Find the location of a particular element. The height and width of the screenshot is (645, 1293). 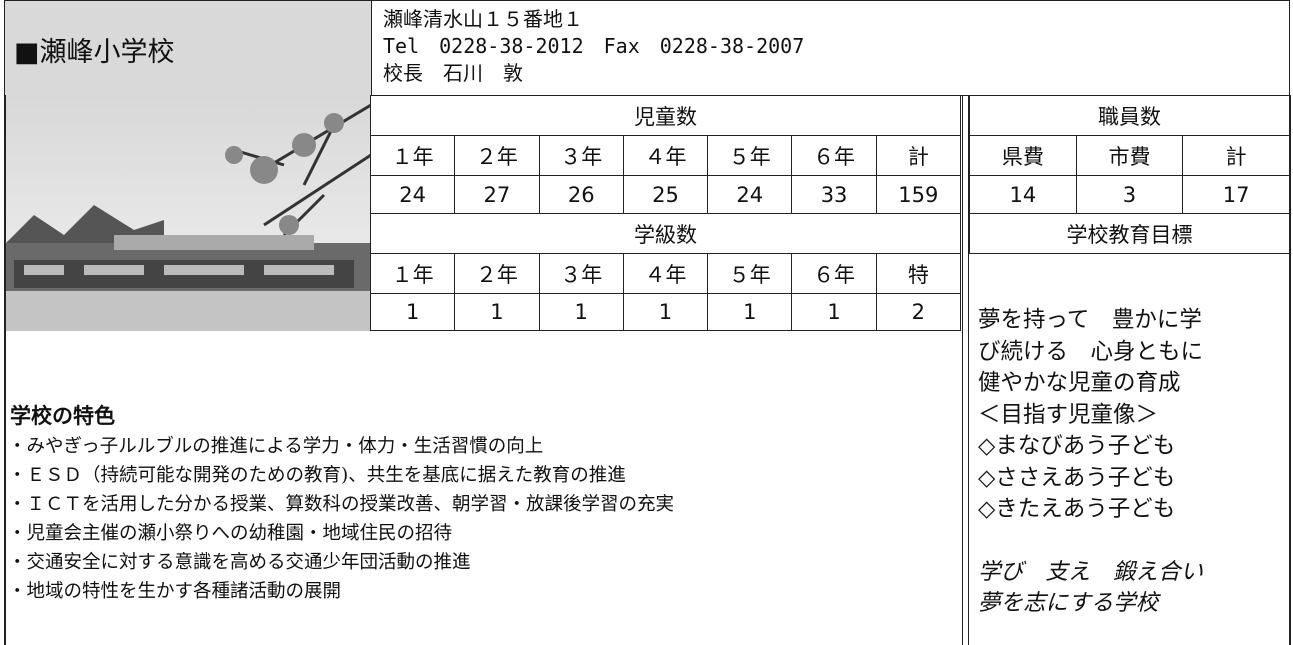

column-header: 特 is located at coordinates (918, 273).